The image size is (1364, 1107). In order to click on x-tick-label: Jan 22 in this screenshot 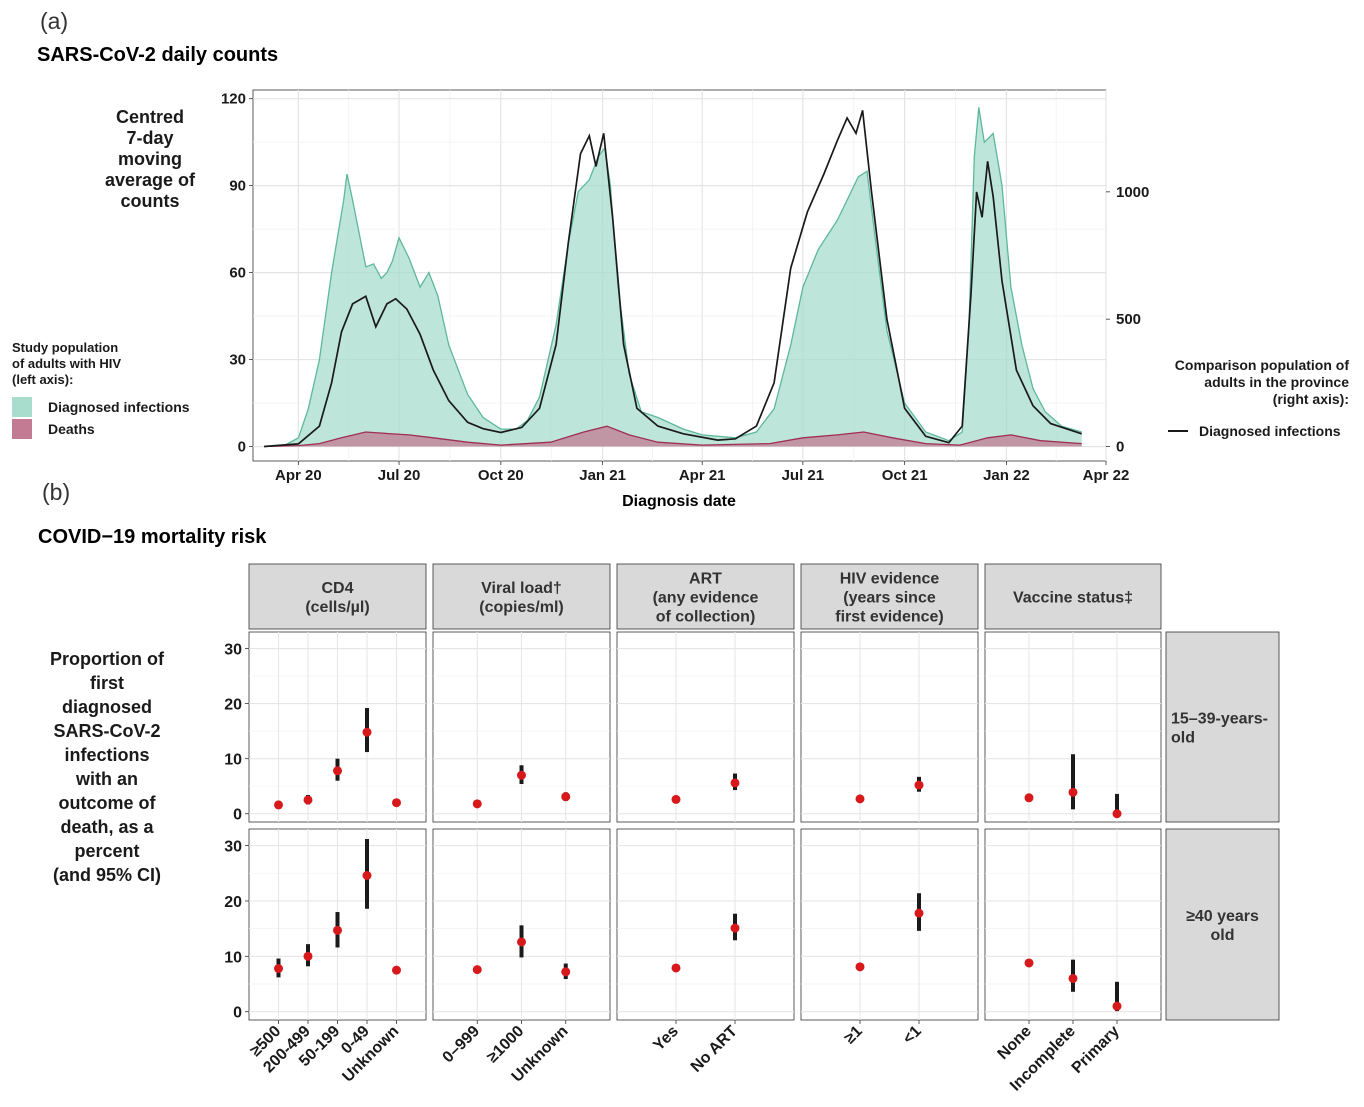, I will do `click(1006, 475)`.